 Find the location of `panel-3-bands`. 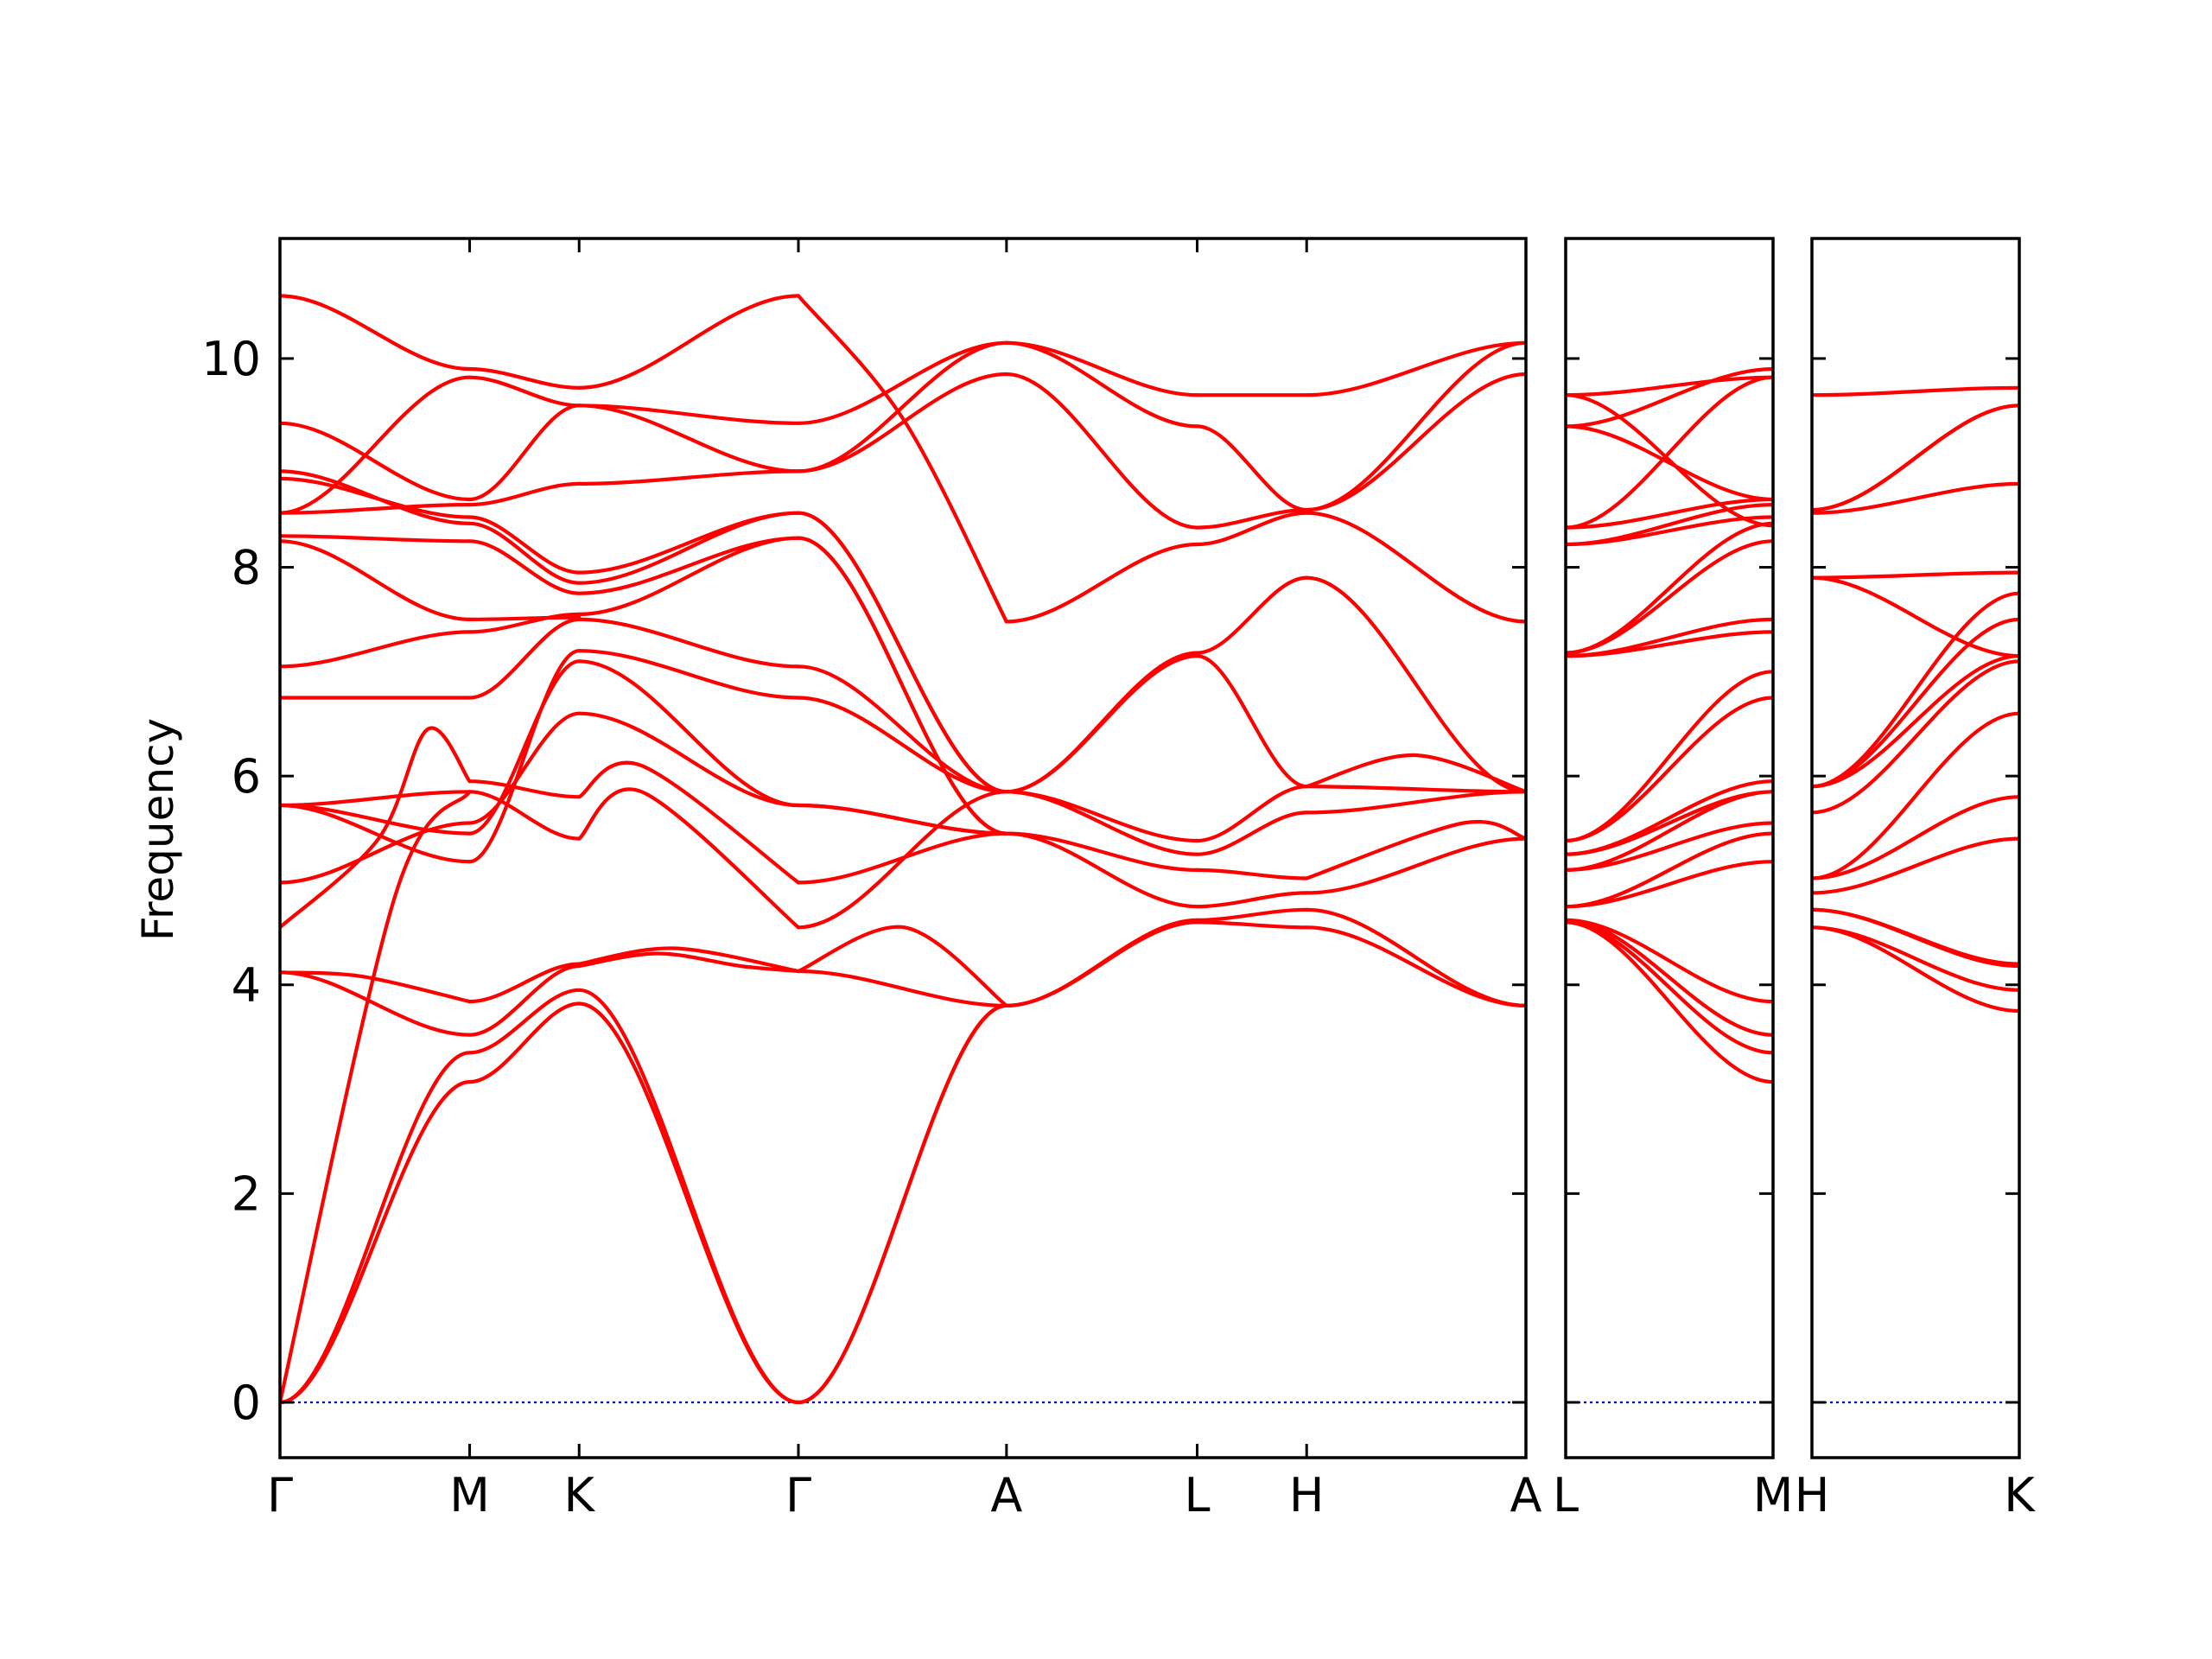

panel-3-bands is located at coordinates (1916, 894).